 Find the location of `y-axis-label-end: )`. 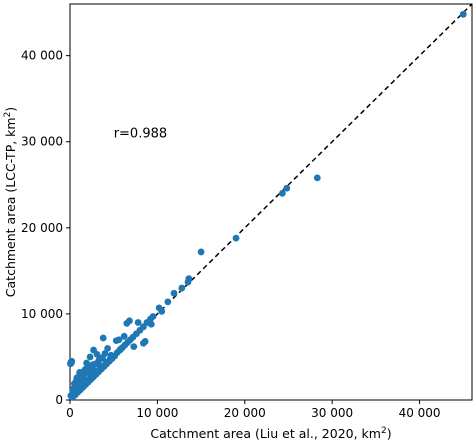

y-axis-label-end: ) is located at coordinates (10, 109).